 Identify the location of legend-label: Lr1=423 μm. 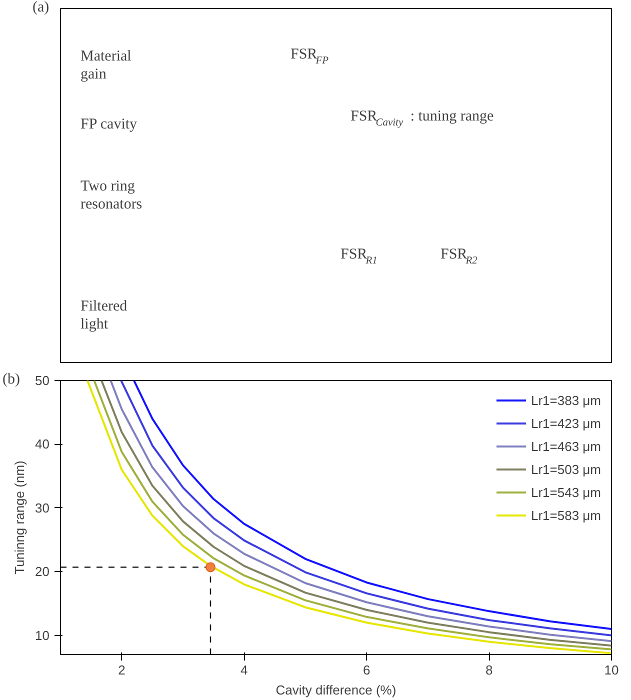
(565, 423).